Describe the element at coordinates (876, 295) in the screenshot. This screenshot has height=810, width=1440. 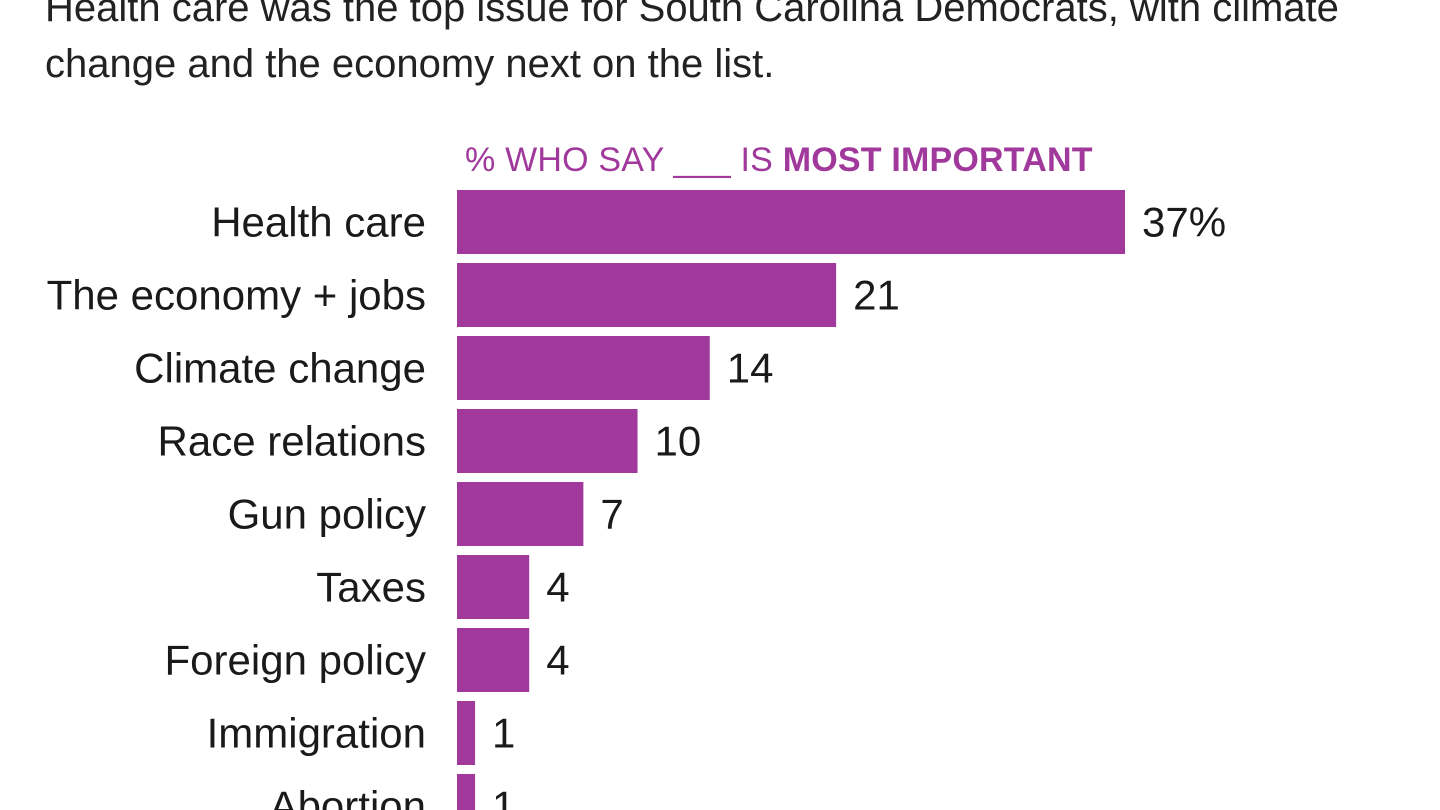
I see `value-label-the-economy-jobs: 21` at that location.